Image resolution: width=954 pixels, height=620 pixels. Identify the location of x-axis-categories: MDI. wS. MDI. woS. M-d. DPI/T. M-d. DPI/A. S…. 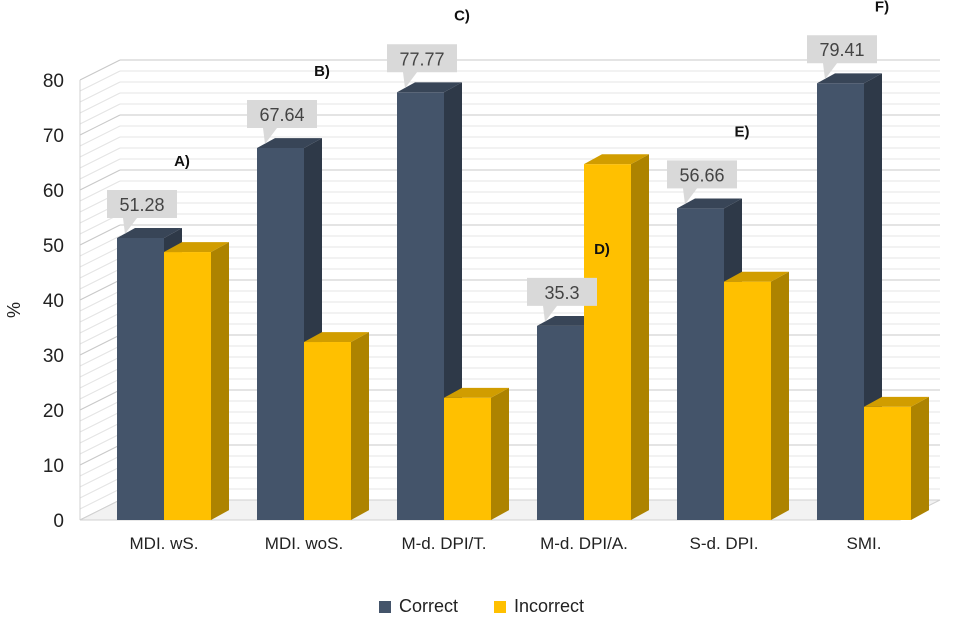
(506, 543).